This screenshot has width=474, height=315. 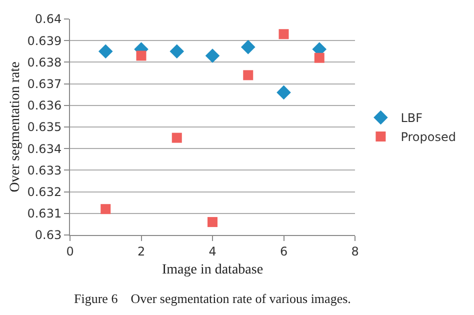 I want to click on x-axis-title: Image in database, so click(x=213, y=270).